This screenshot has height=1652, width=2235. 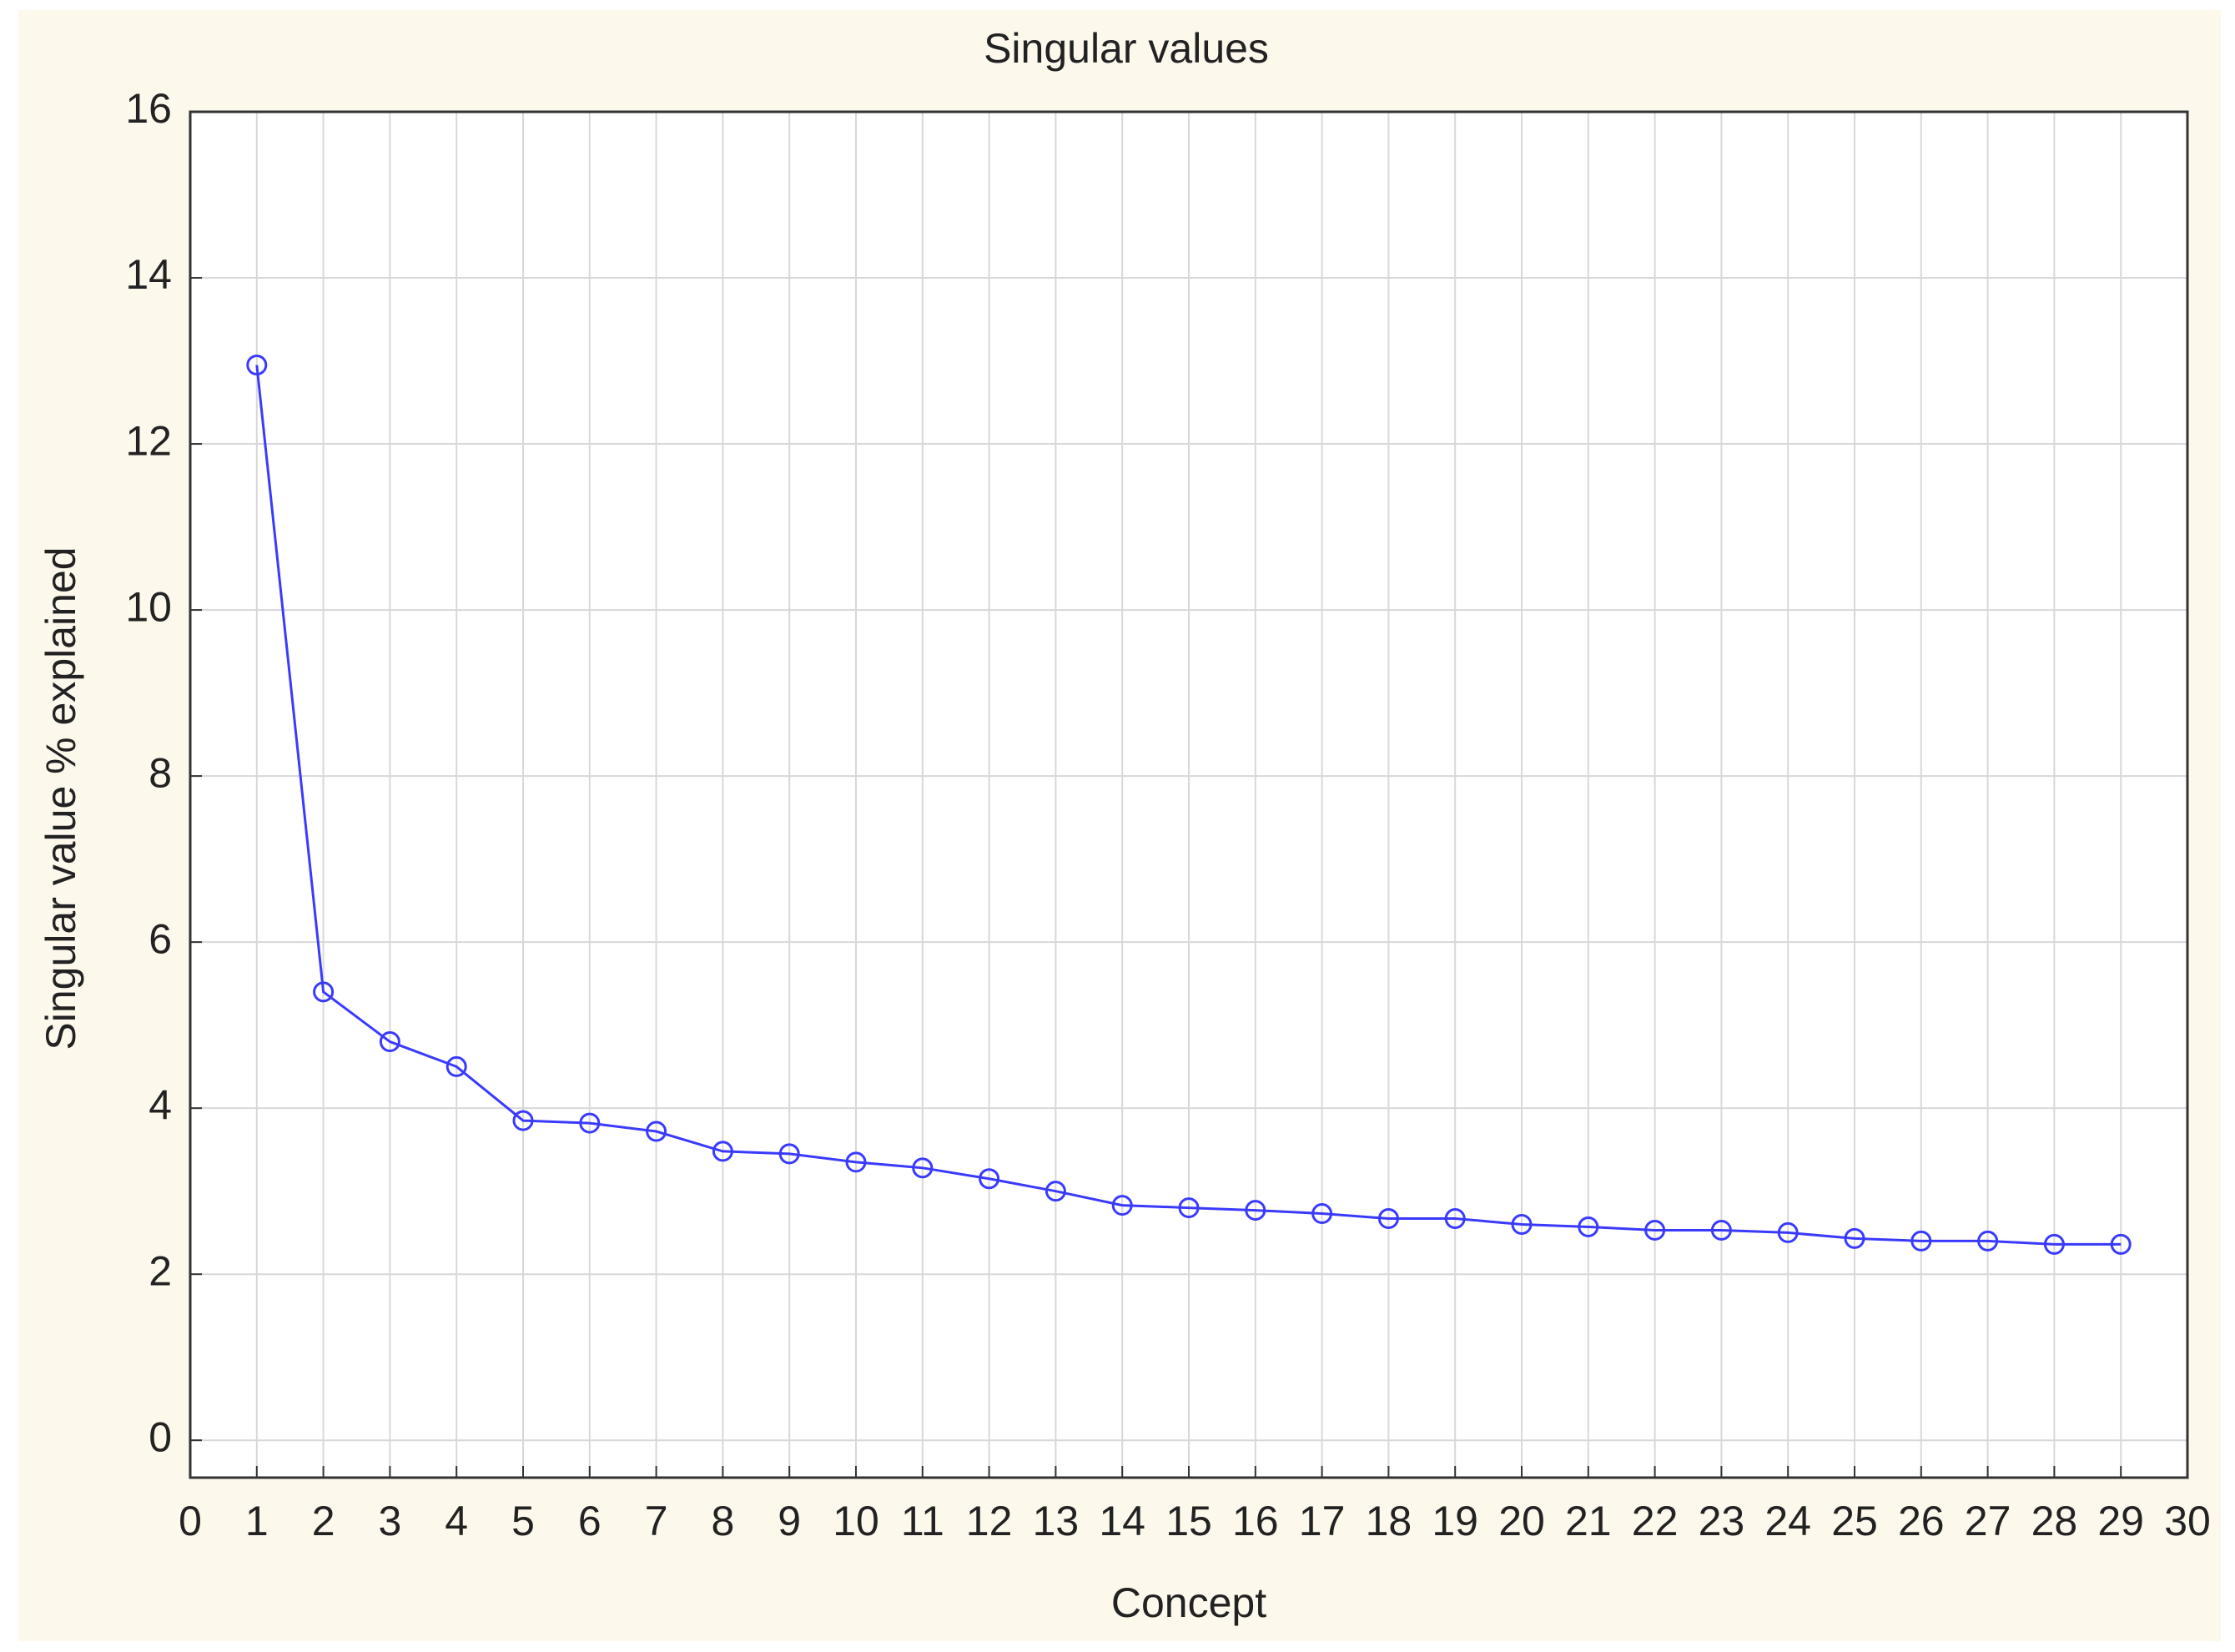 What do you see at coordinates (1455, 1521) in the screenshot?
I see `x-tick-label: 19` at bounding box center [1455, 1521].